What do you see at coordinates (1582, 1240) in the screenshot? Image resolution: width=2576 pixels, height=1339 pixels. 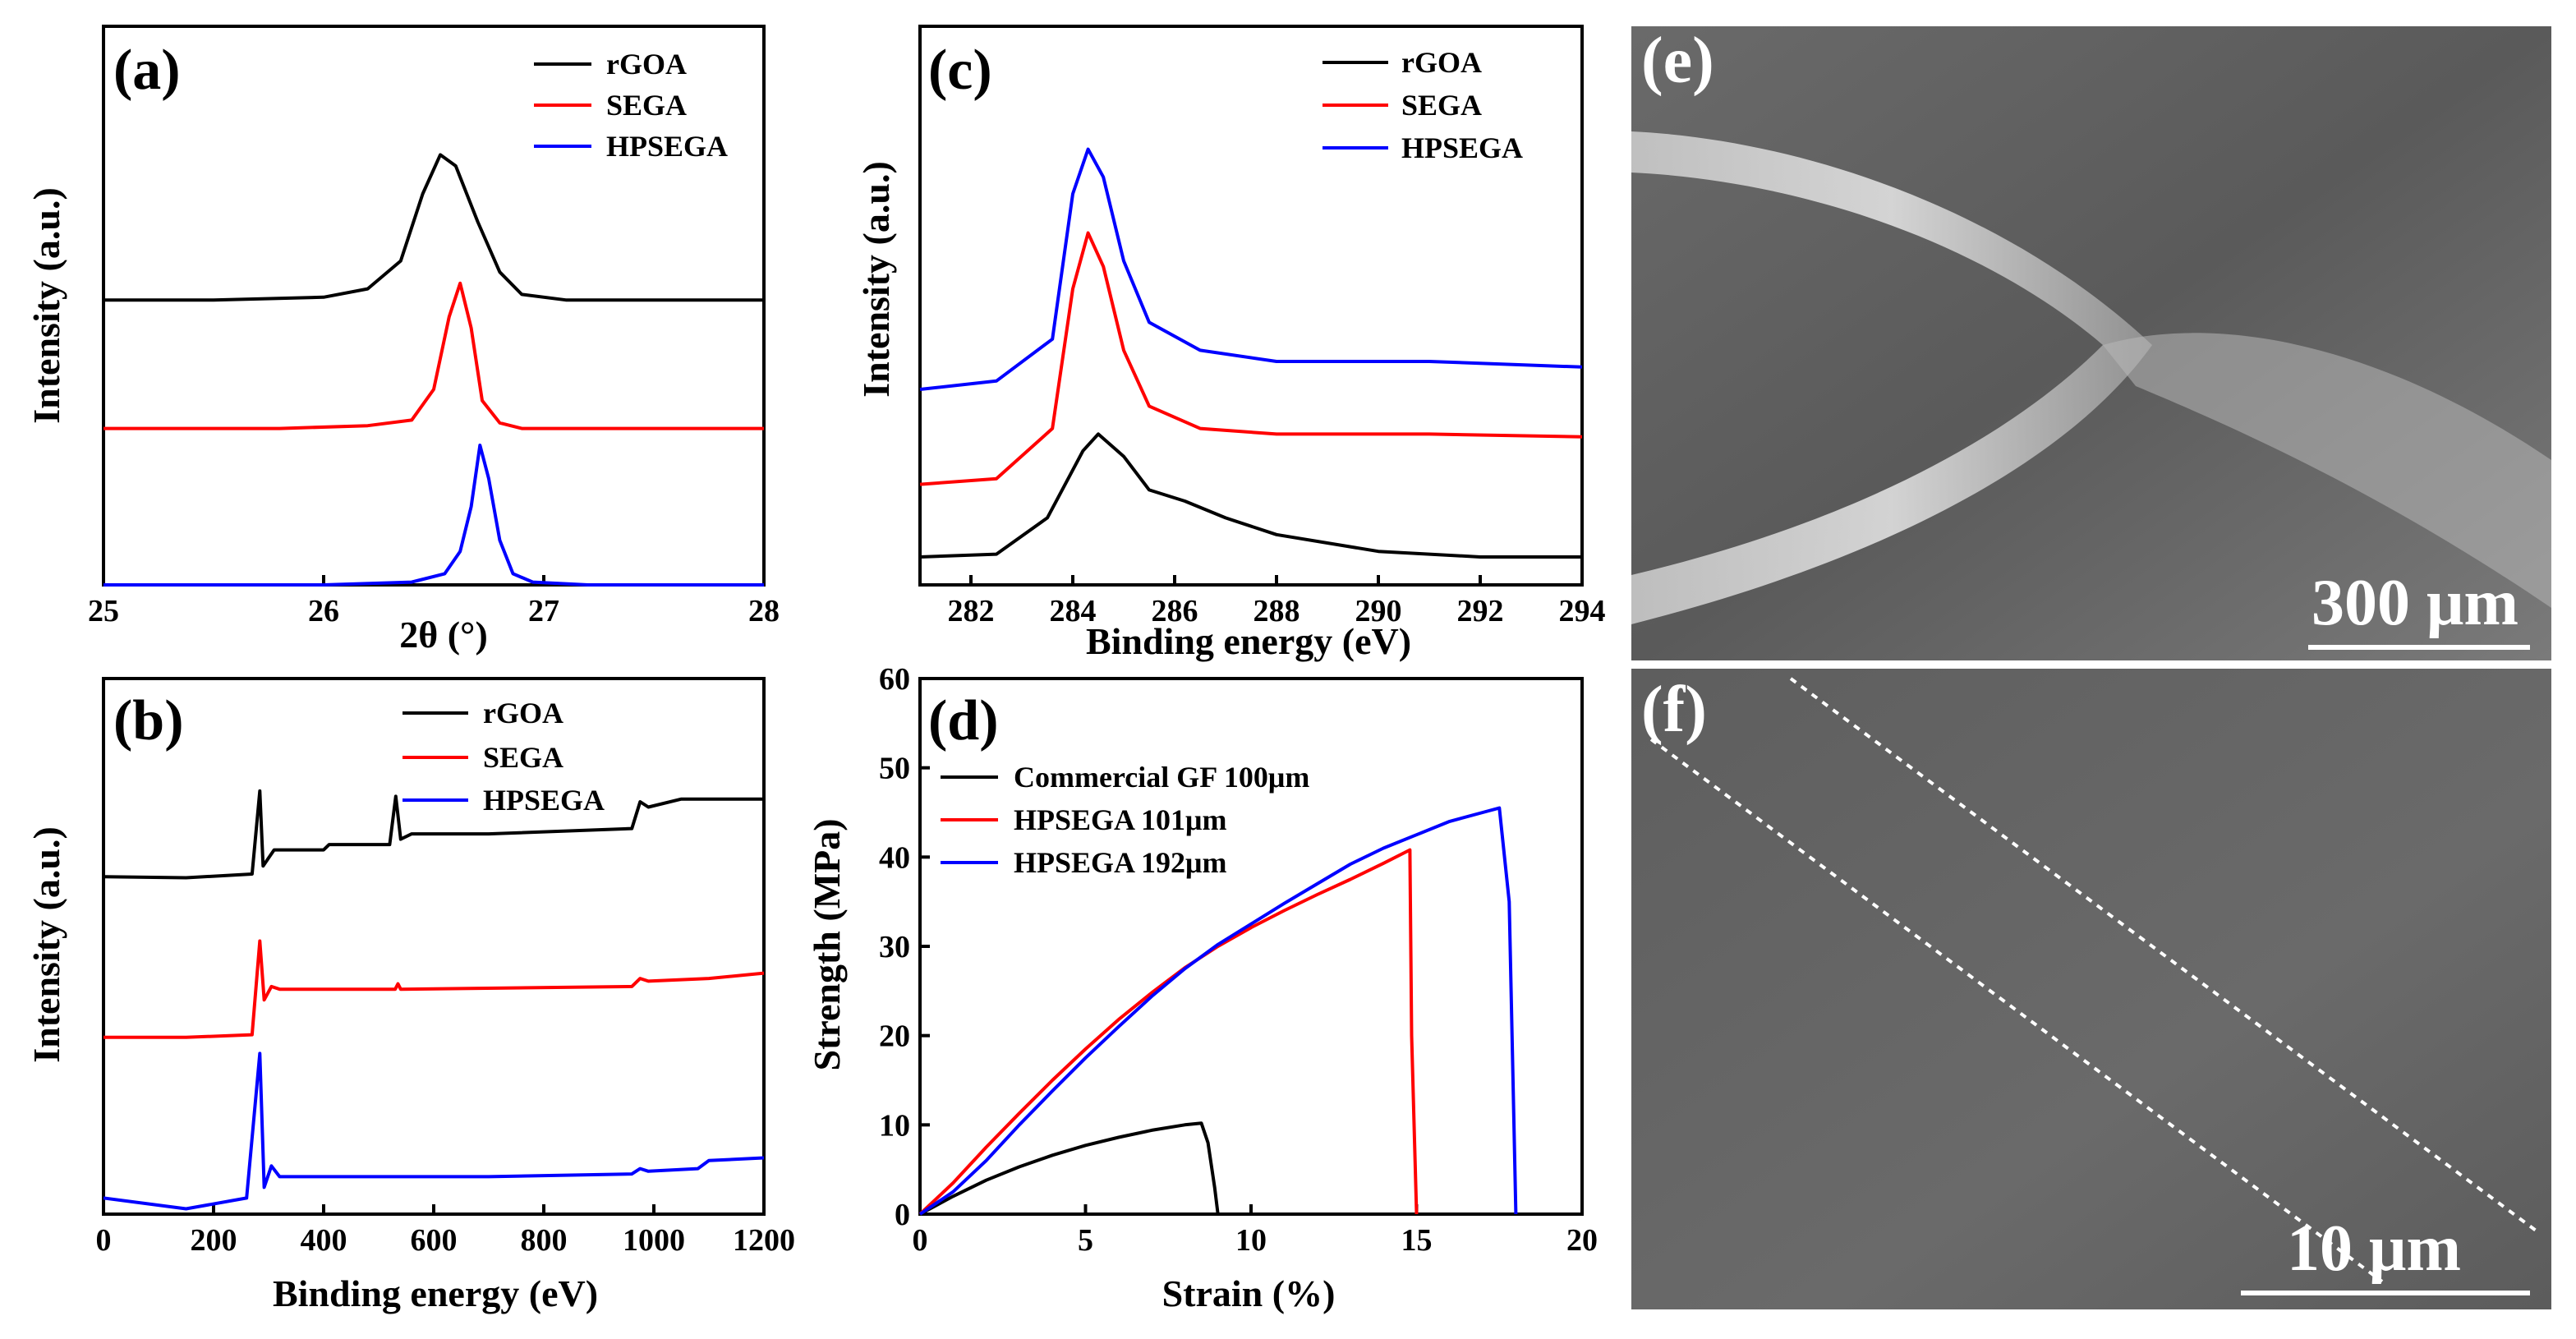 I see `x-tick-label: 20` at bounding box center [1582, 1240].